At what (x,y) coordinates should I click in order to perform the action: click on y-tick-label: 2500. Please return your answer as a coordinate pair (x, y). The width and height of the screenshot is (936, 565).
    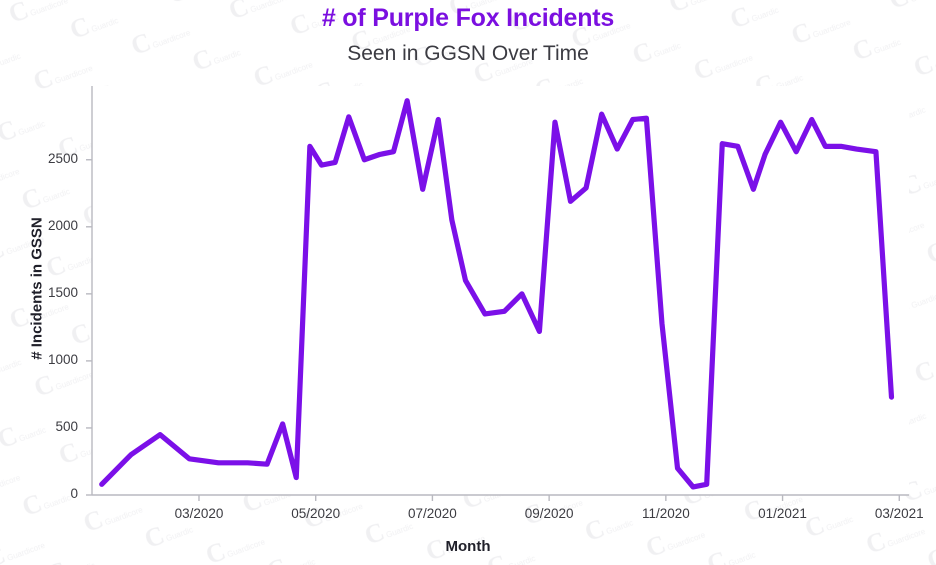
    Looking at the image, I should click on (62, 158).